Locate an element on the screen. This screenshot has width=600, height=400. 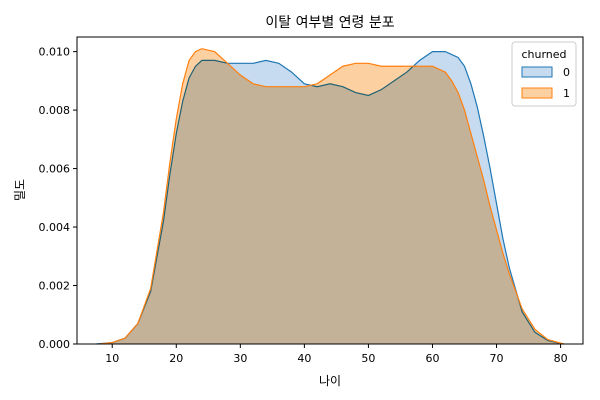
legend-label-1: 1 is located at coordinates (566, 93).